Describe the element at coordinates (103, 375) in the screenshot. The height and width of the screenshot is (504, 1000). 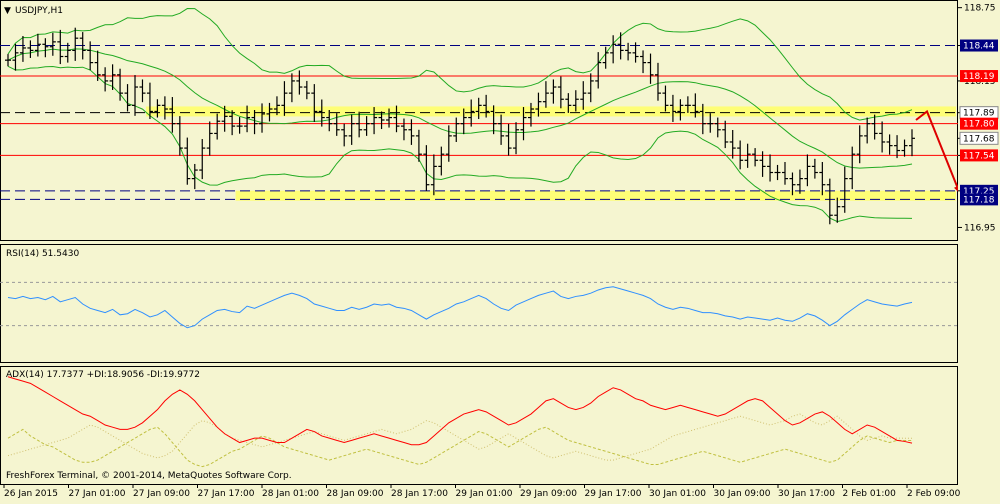
I see `adx-label: ADX(14) 17.7377 +DI:18.9056 -DI:19.9772` at that location.